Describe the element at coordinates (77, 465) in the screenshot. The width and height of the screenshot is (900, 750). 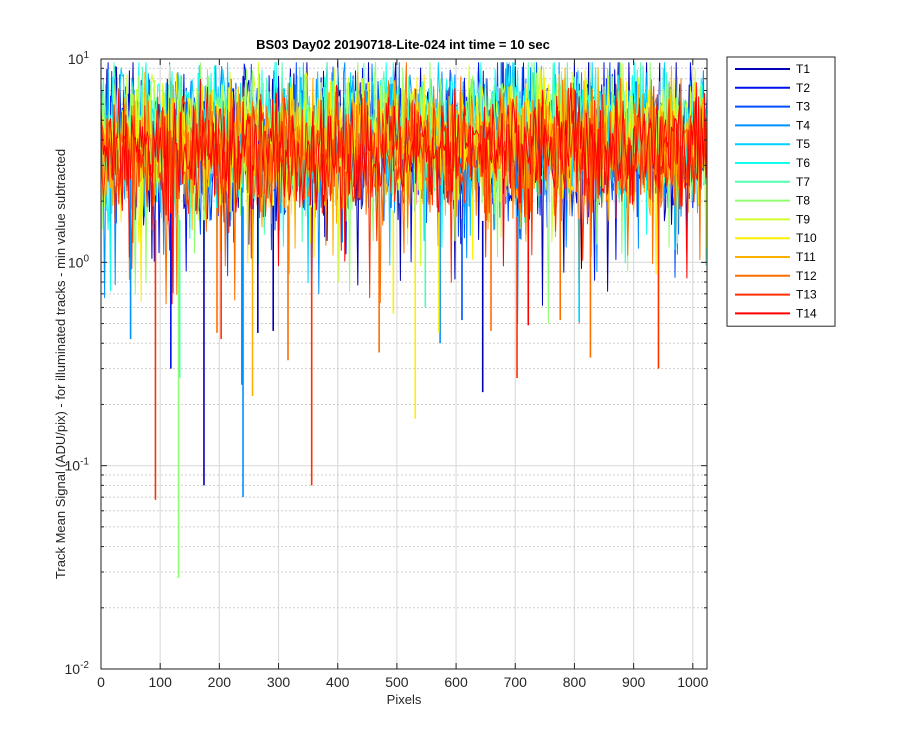
I see `y-tick-label: 10⁻¹` at that location.